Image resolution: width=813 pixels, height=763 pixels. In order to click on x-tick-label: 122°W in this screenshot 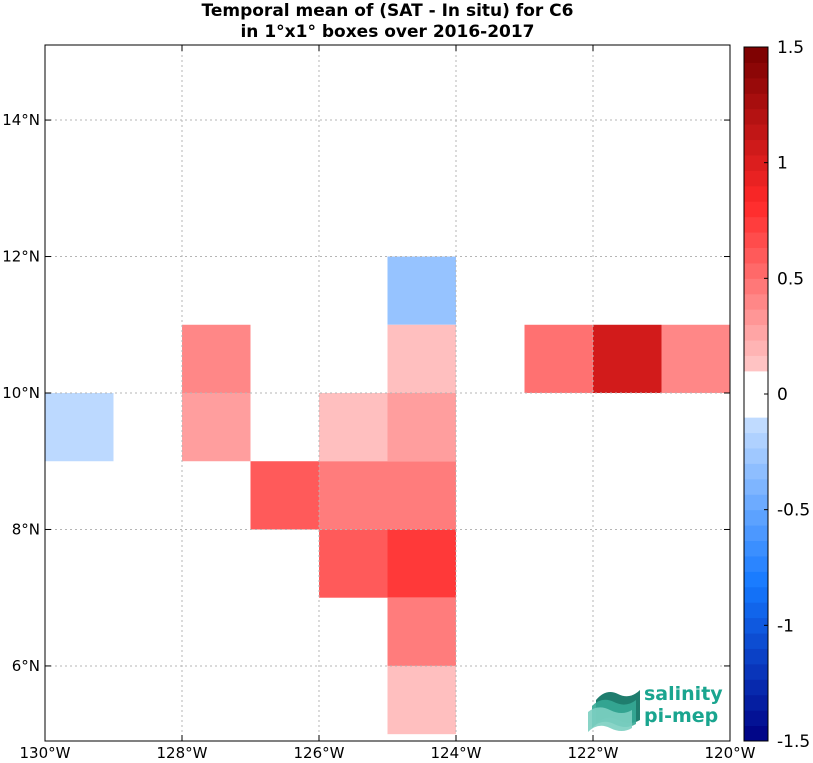, I will do `click(593, 753)`.